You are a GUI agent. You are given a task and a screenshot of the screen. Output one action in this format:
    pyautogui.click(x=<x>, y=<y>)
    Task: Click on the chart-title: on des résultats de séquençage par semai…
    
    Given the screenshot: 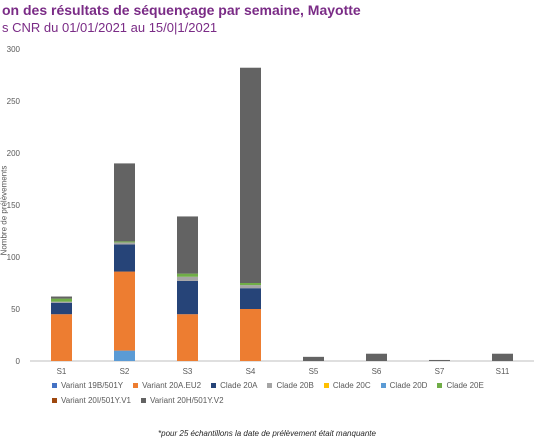 What is the action you would take?
    pyautogui.click(x=181, y=10)
    